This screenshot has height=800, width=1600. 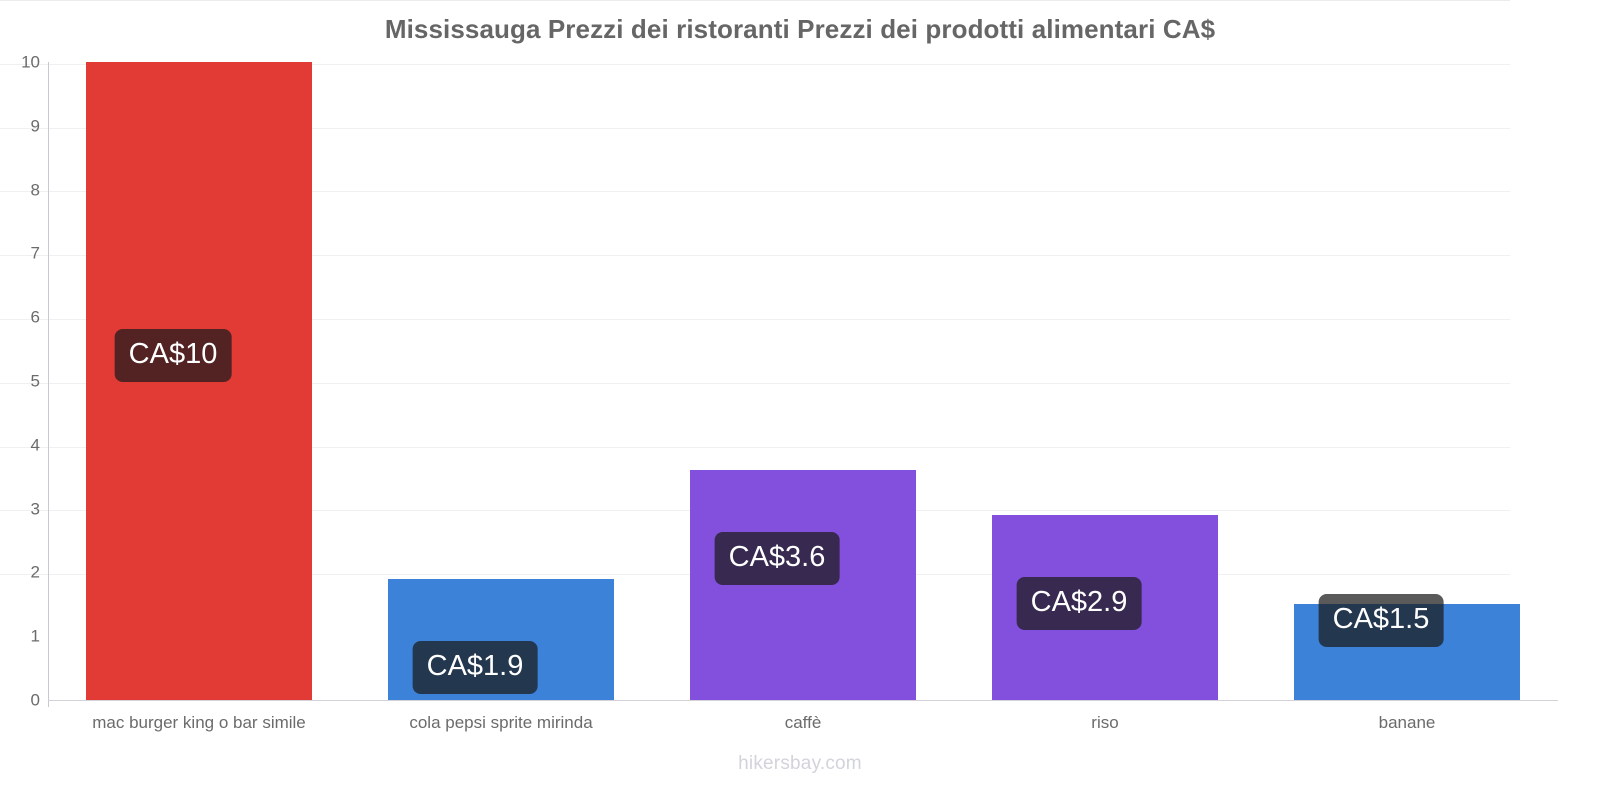 What do you see at coordinates (35, 381) in the screenshot?
I see `y-axis-tick-label: 5` at bounding box center [35, 381].